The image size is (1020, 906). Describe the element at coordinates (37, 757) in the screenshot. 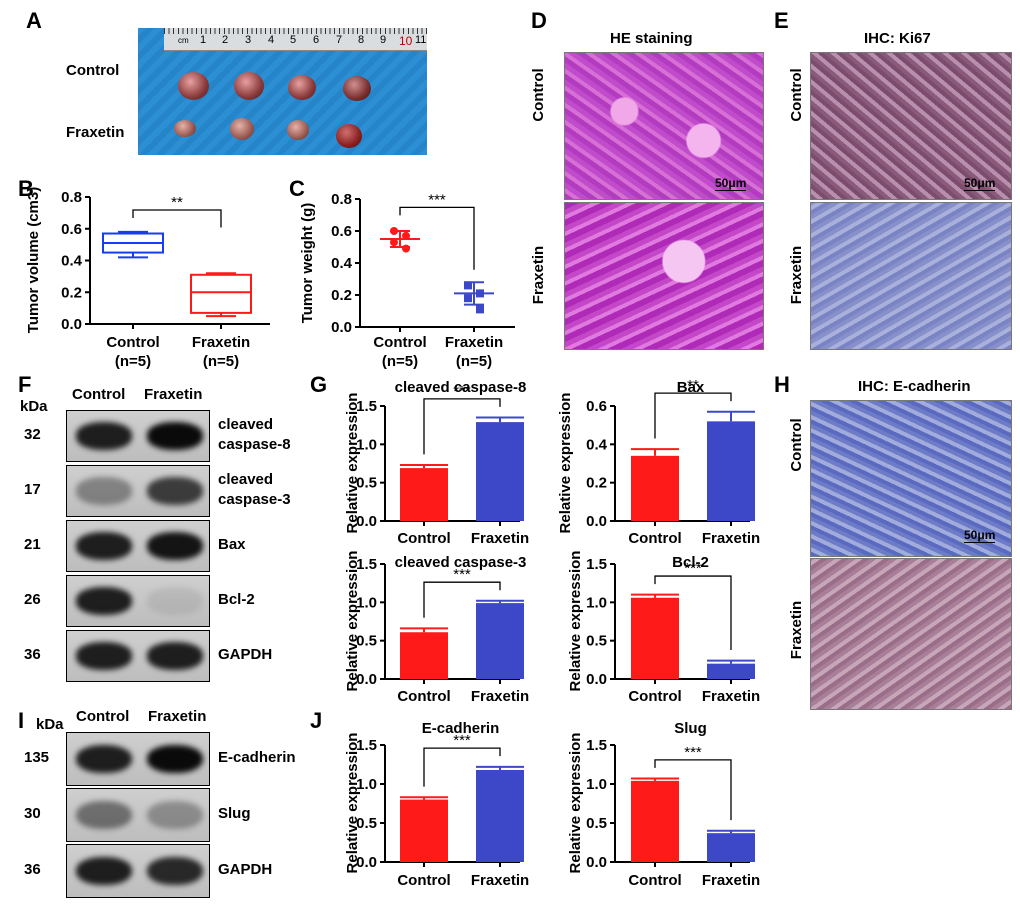

I see `blot-kda-marker: 135` at that location.